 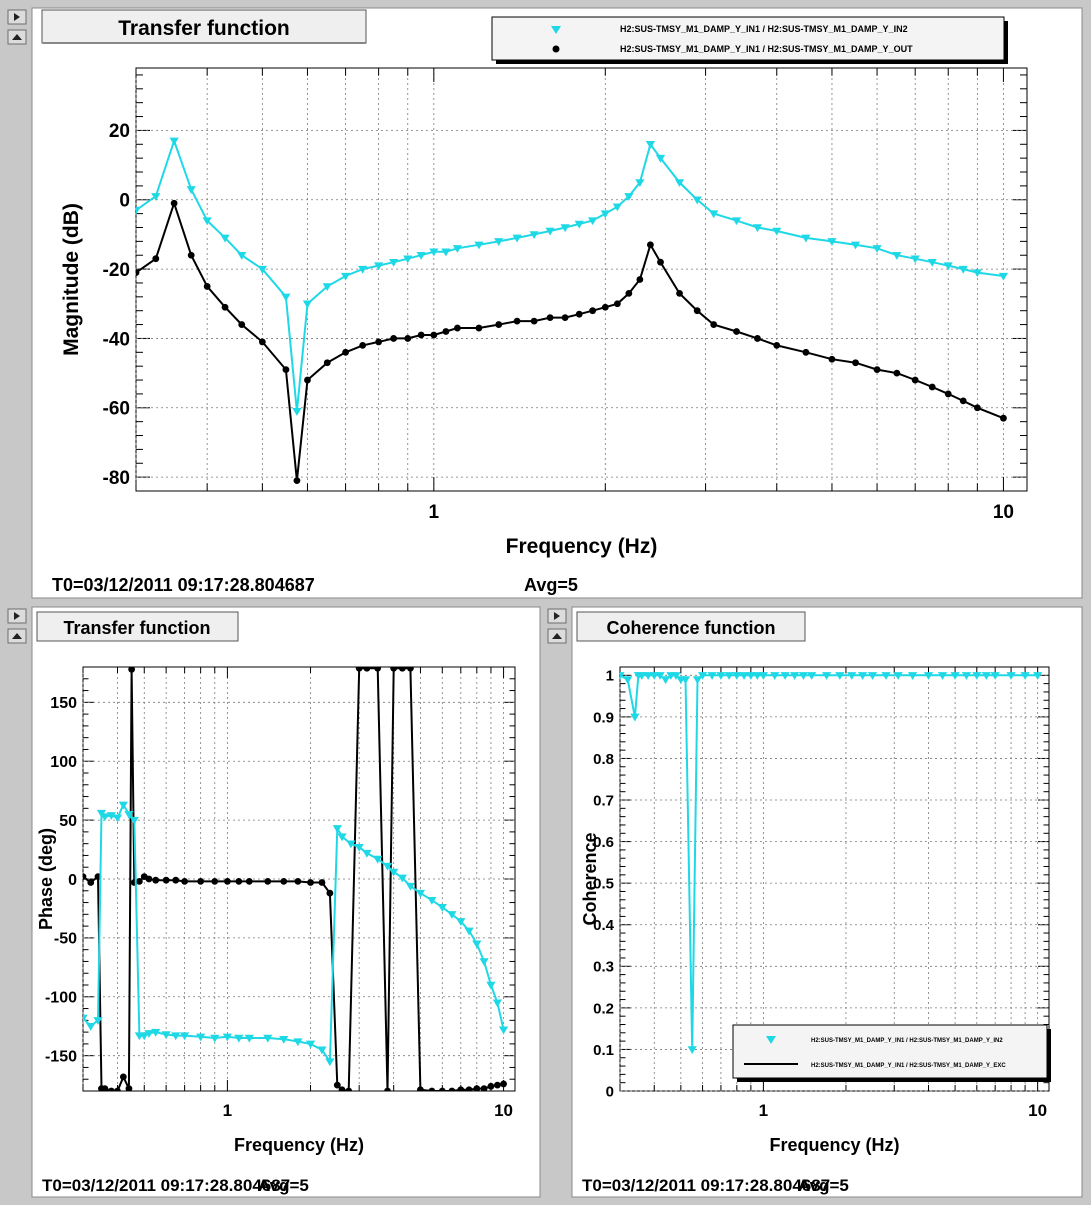 What do you see at coordinates (68, 821) in the screenshot?
I see `y-tick-label: 50` at bounding box center [68, 821].